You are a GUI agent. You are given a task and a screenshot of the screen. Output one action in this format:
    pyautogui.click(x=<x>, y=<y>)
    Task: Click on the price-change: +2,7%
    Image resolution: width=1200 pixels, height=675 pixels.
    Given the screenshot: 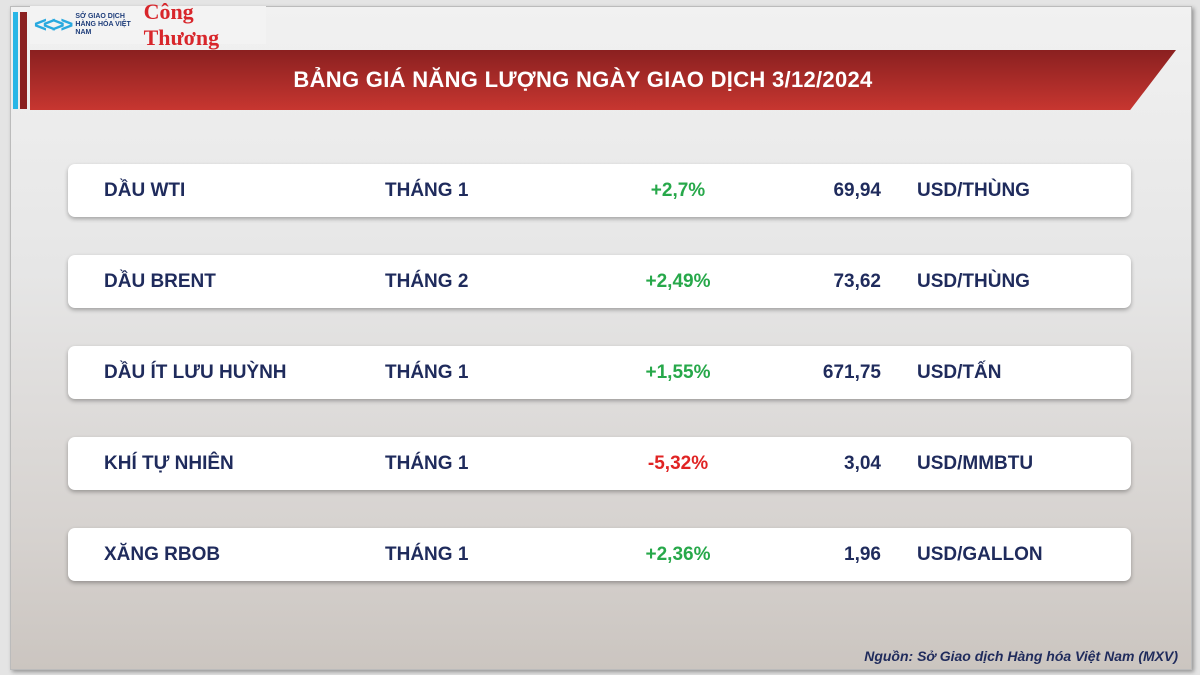 What is the action you would take?
    pyautogui.click(x=678, y=190)
    